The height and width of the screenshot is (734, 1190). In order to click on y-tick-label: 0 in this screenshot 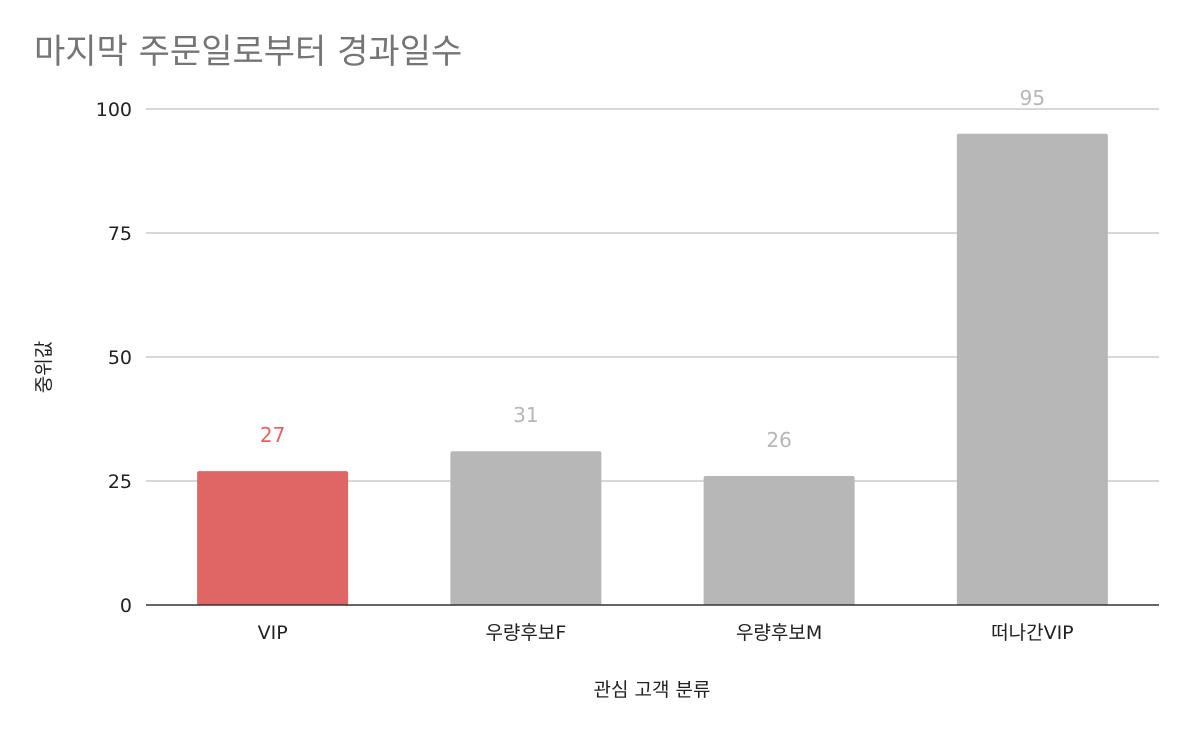, I will do `click(126, 606)`.